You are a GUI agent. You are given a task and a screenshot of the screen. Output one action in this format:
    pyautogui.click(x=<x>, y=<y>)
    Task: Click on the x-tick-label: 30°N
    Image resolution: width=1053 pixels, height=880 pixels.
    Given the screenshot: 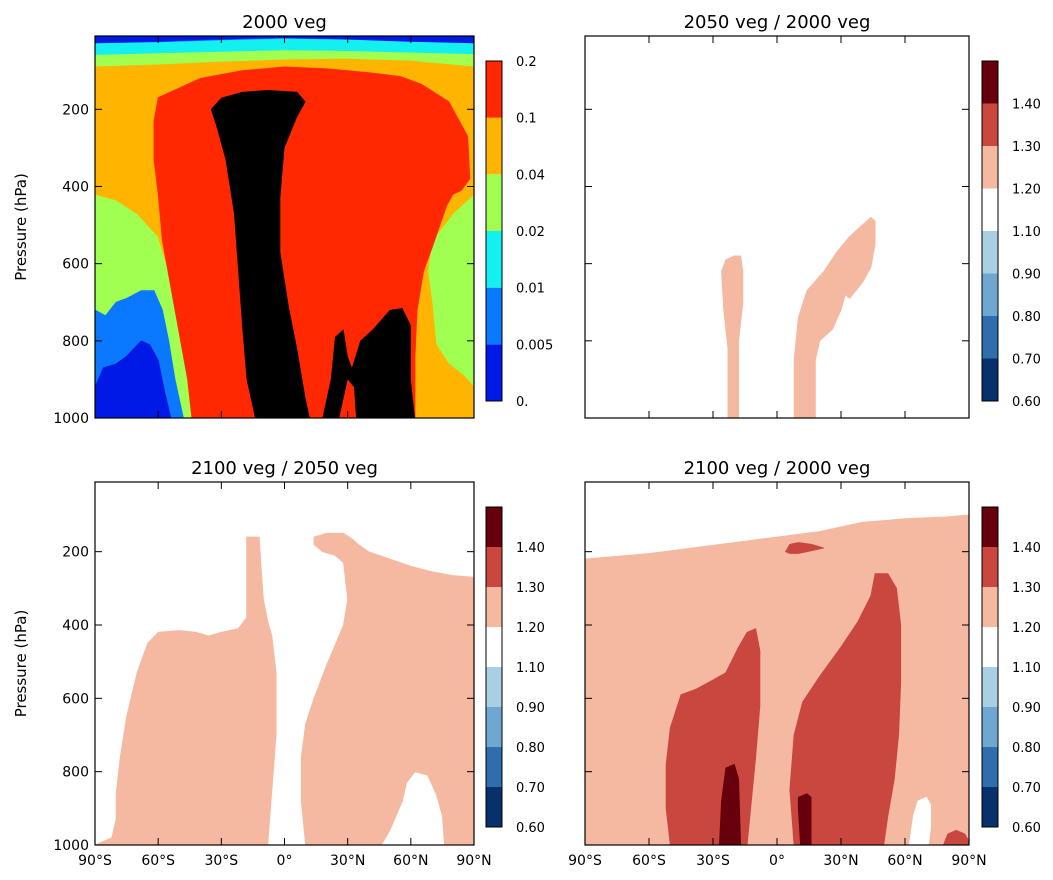 What is the action you would take?
    pyautogui.click(x=840, y=861)
    